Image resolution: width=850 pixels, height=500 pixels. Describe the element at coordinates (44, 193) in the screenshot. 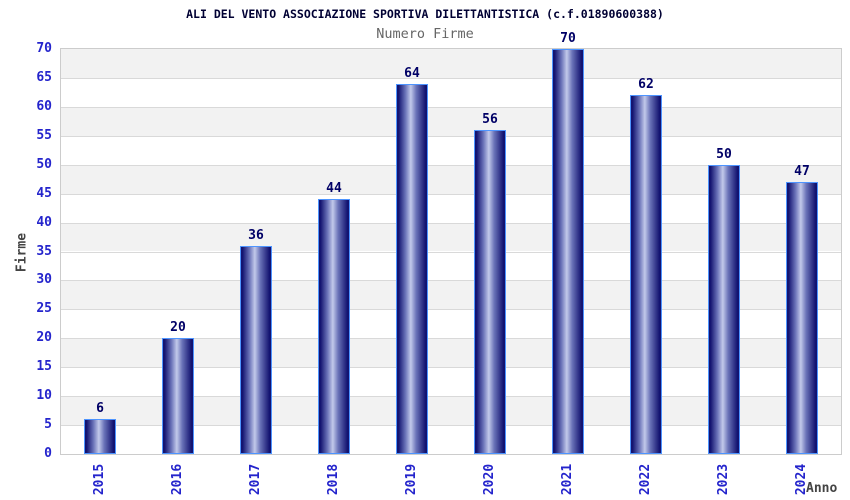

I see `y-tick-label: 45` at that location.